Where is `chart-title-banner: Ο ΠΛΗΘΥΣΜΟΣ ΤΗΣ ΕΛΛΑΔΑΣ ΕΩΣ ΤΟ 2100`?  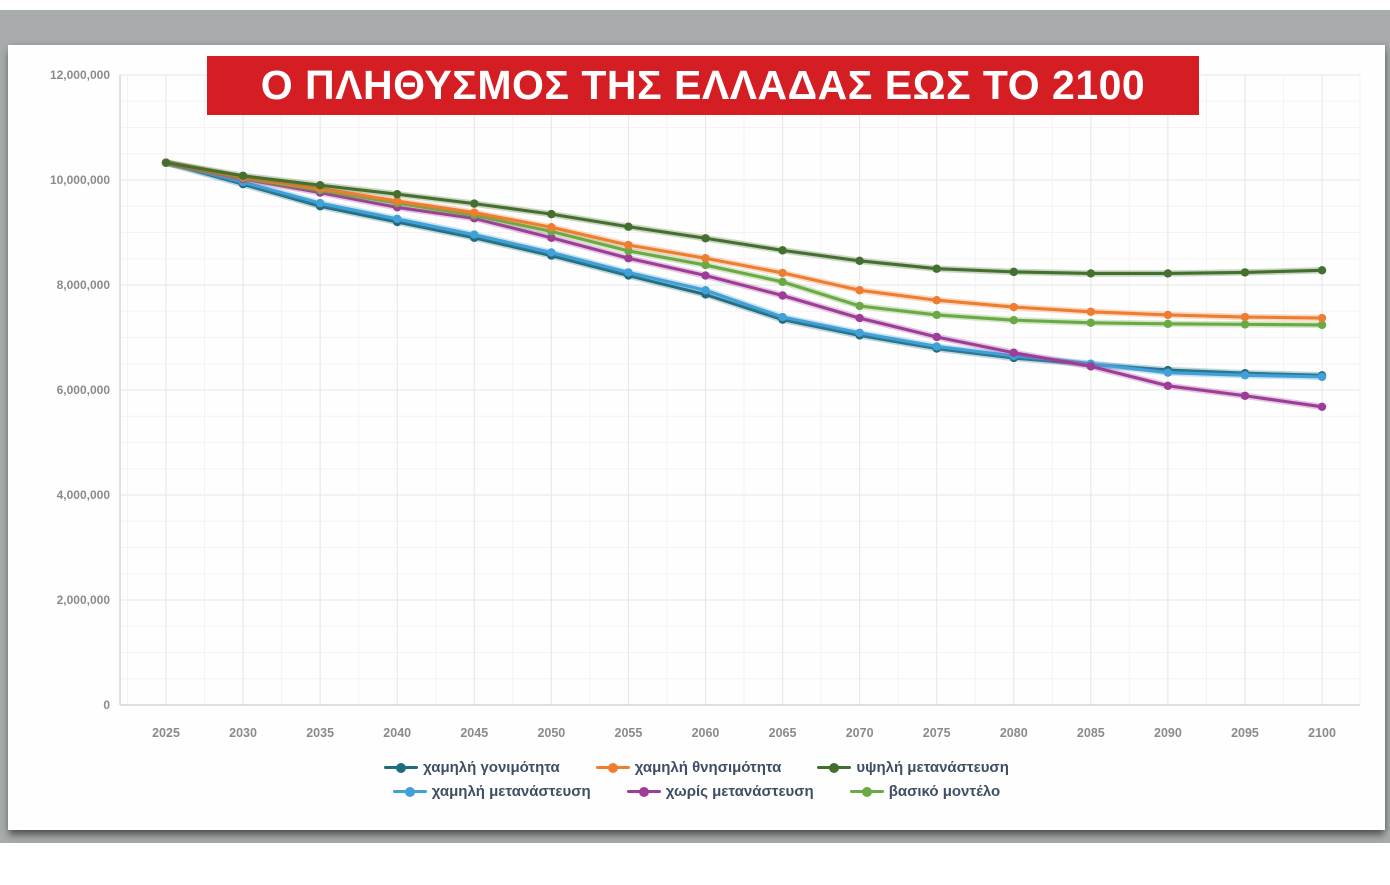 chart-title-banner: Ο ΠΛΗΘΥΣΜΟΣ ΤΗΣ ΕΛΛΑΔΑΣ ΕΩΣ ΤΟ 2100 is located at coordinates (703, 85).